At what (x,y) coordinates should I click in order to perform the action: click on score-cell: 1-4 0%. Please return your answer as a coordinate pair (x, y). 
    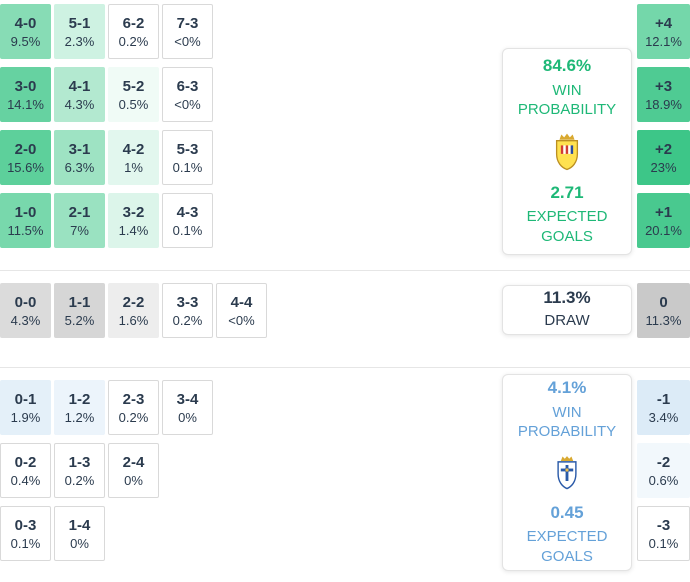
    Looking at the image, I should click on (79, 533).